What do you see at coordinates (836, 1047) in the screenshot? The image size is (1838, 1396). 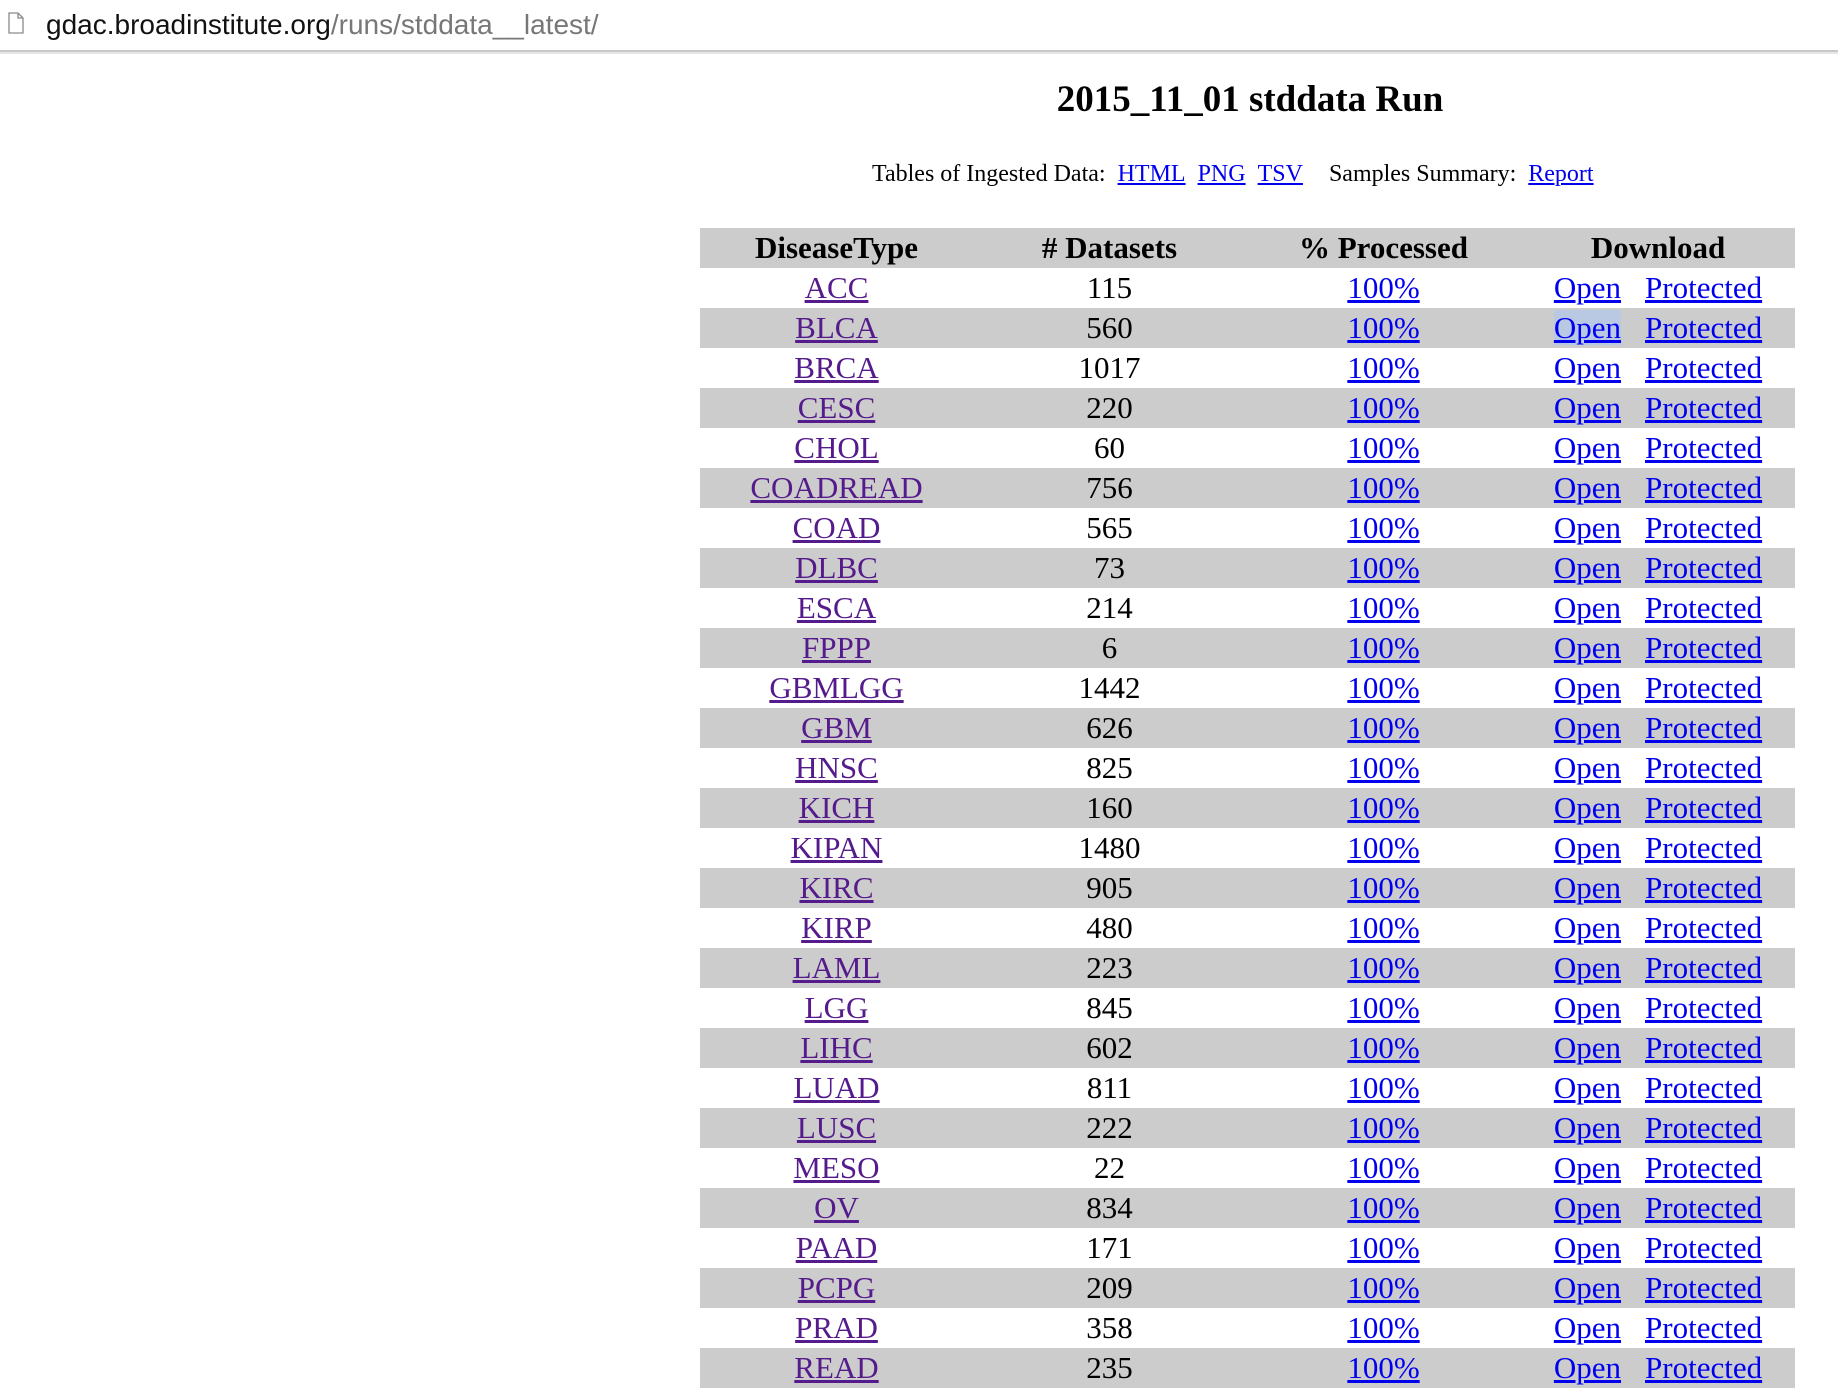 I see `disease-link: LIHC` at bounding box center [836, 1047].